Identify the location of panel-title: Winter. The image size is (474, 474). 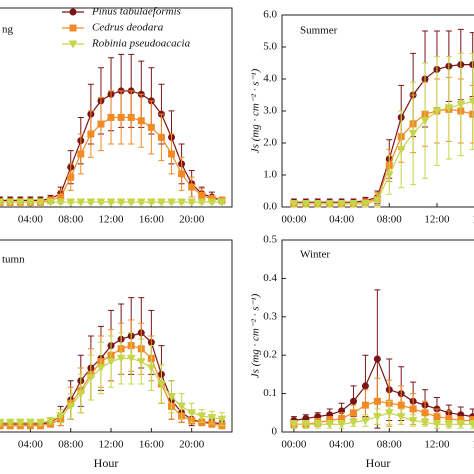
(315, 255).